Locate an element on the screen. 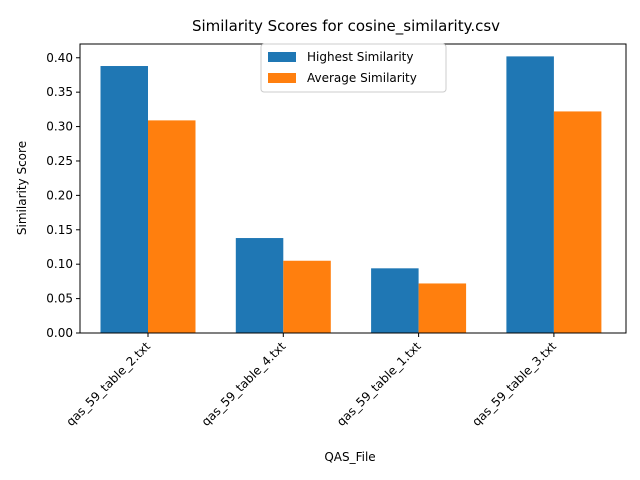 The width and height of the screenshot is (640, 480). legend-label-average: Average Similarity is located at coordinates (362, 78).